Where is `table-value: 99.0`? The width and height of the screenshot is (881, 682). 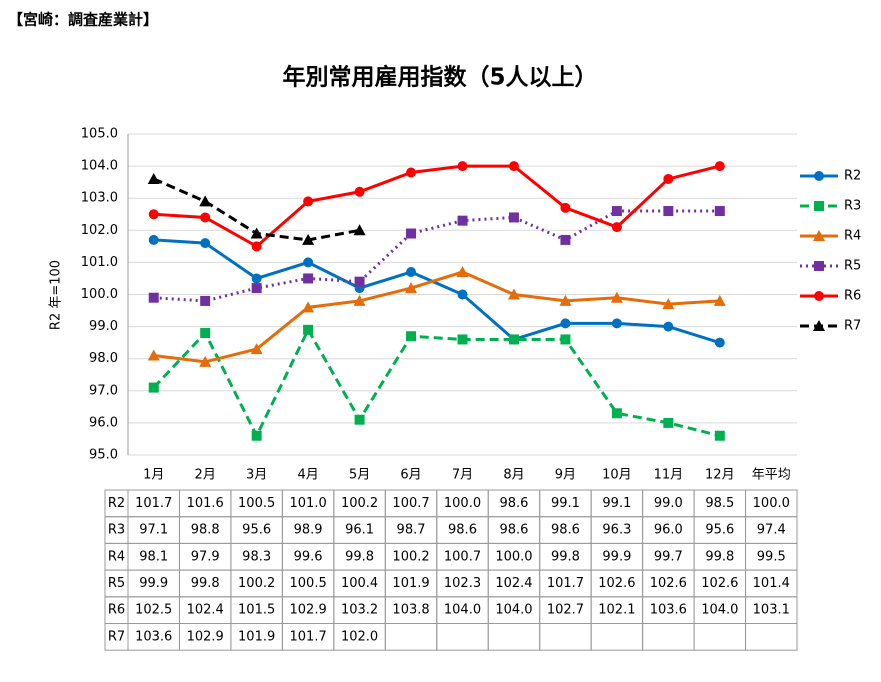 table-value: 99.0 is located at coordinates (668, 503).